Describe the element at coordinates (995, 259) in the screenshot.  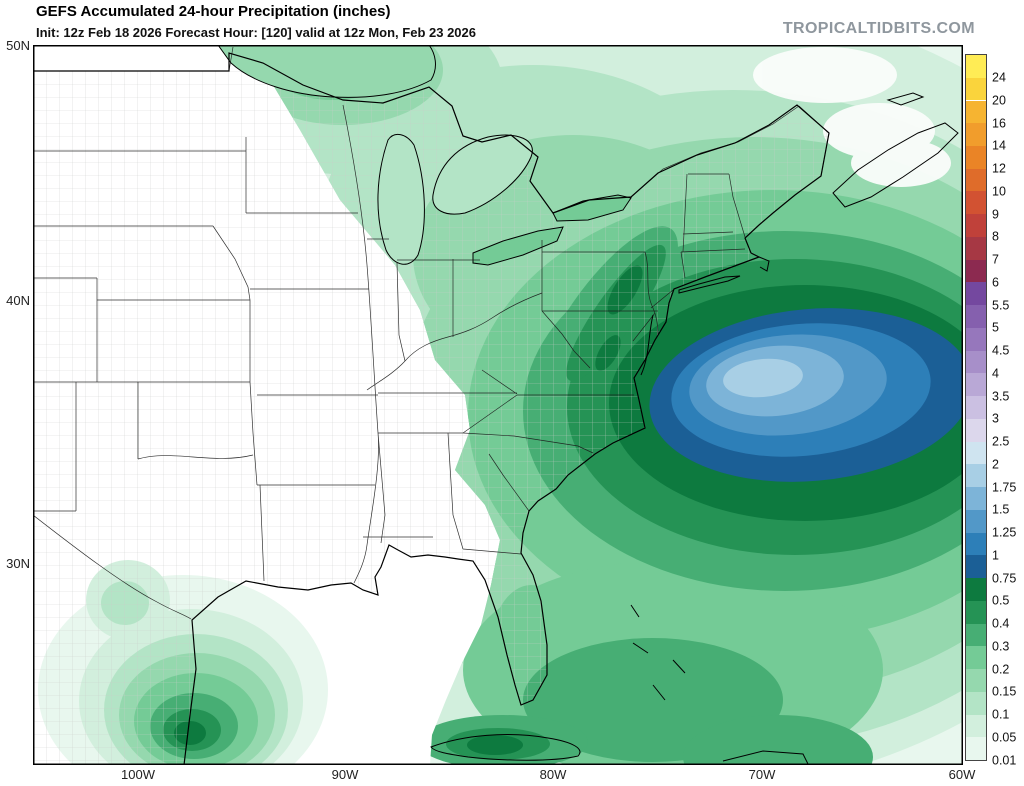
I see `colorbar-label: 7` at that location.